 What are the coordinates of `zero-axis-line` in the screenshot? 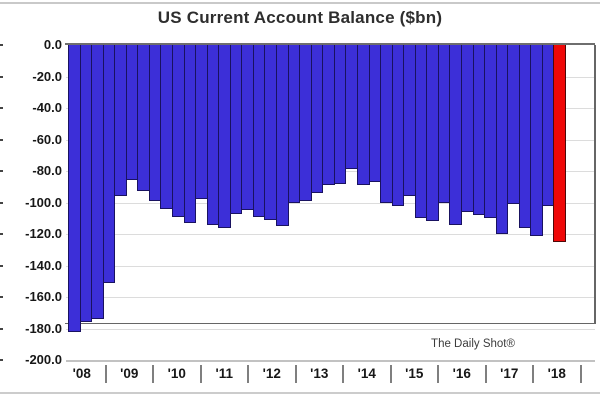 It's located at (330, 44).